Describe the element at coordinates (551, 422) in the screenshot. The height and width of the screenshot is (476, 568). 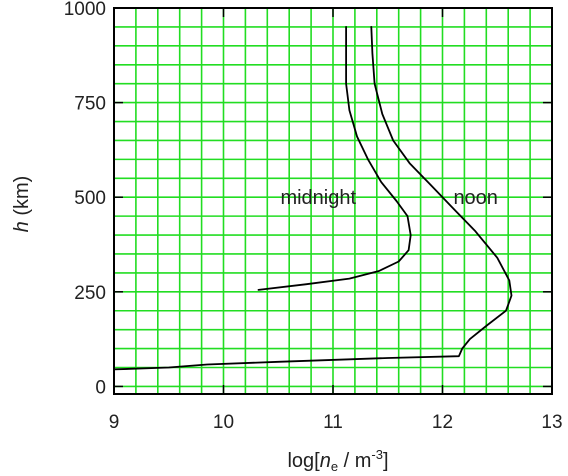
I see `x-tick-label: 13` at that location.